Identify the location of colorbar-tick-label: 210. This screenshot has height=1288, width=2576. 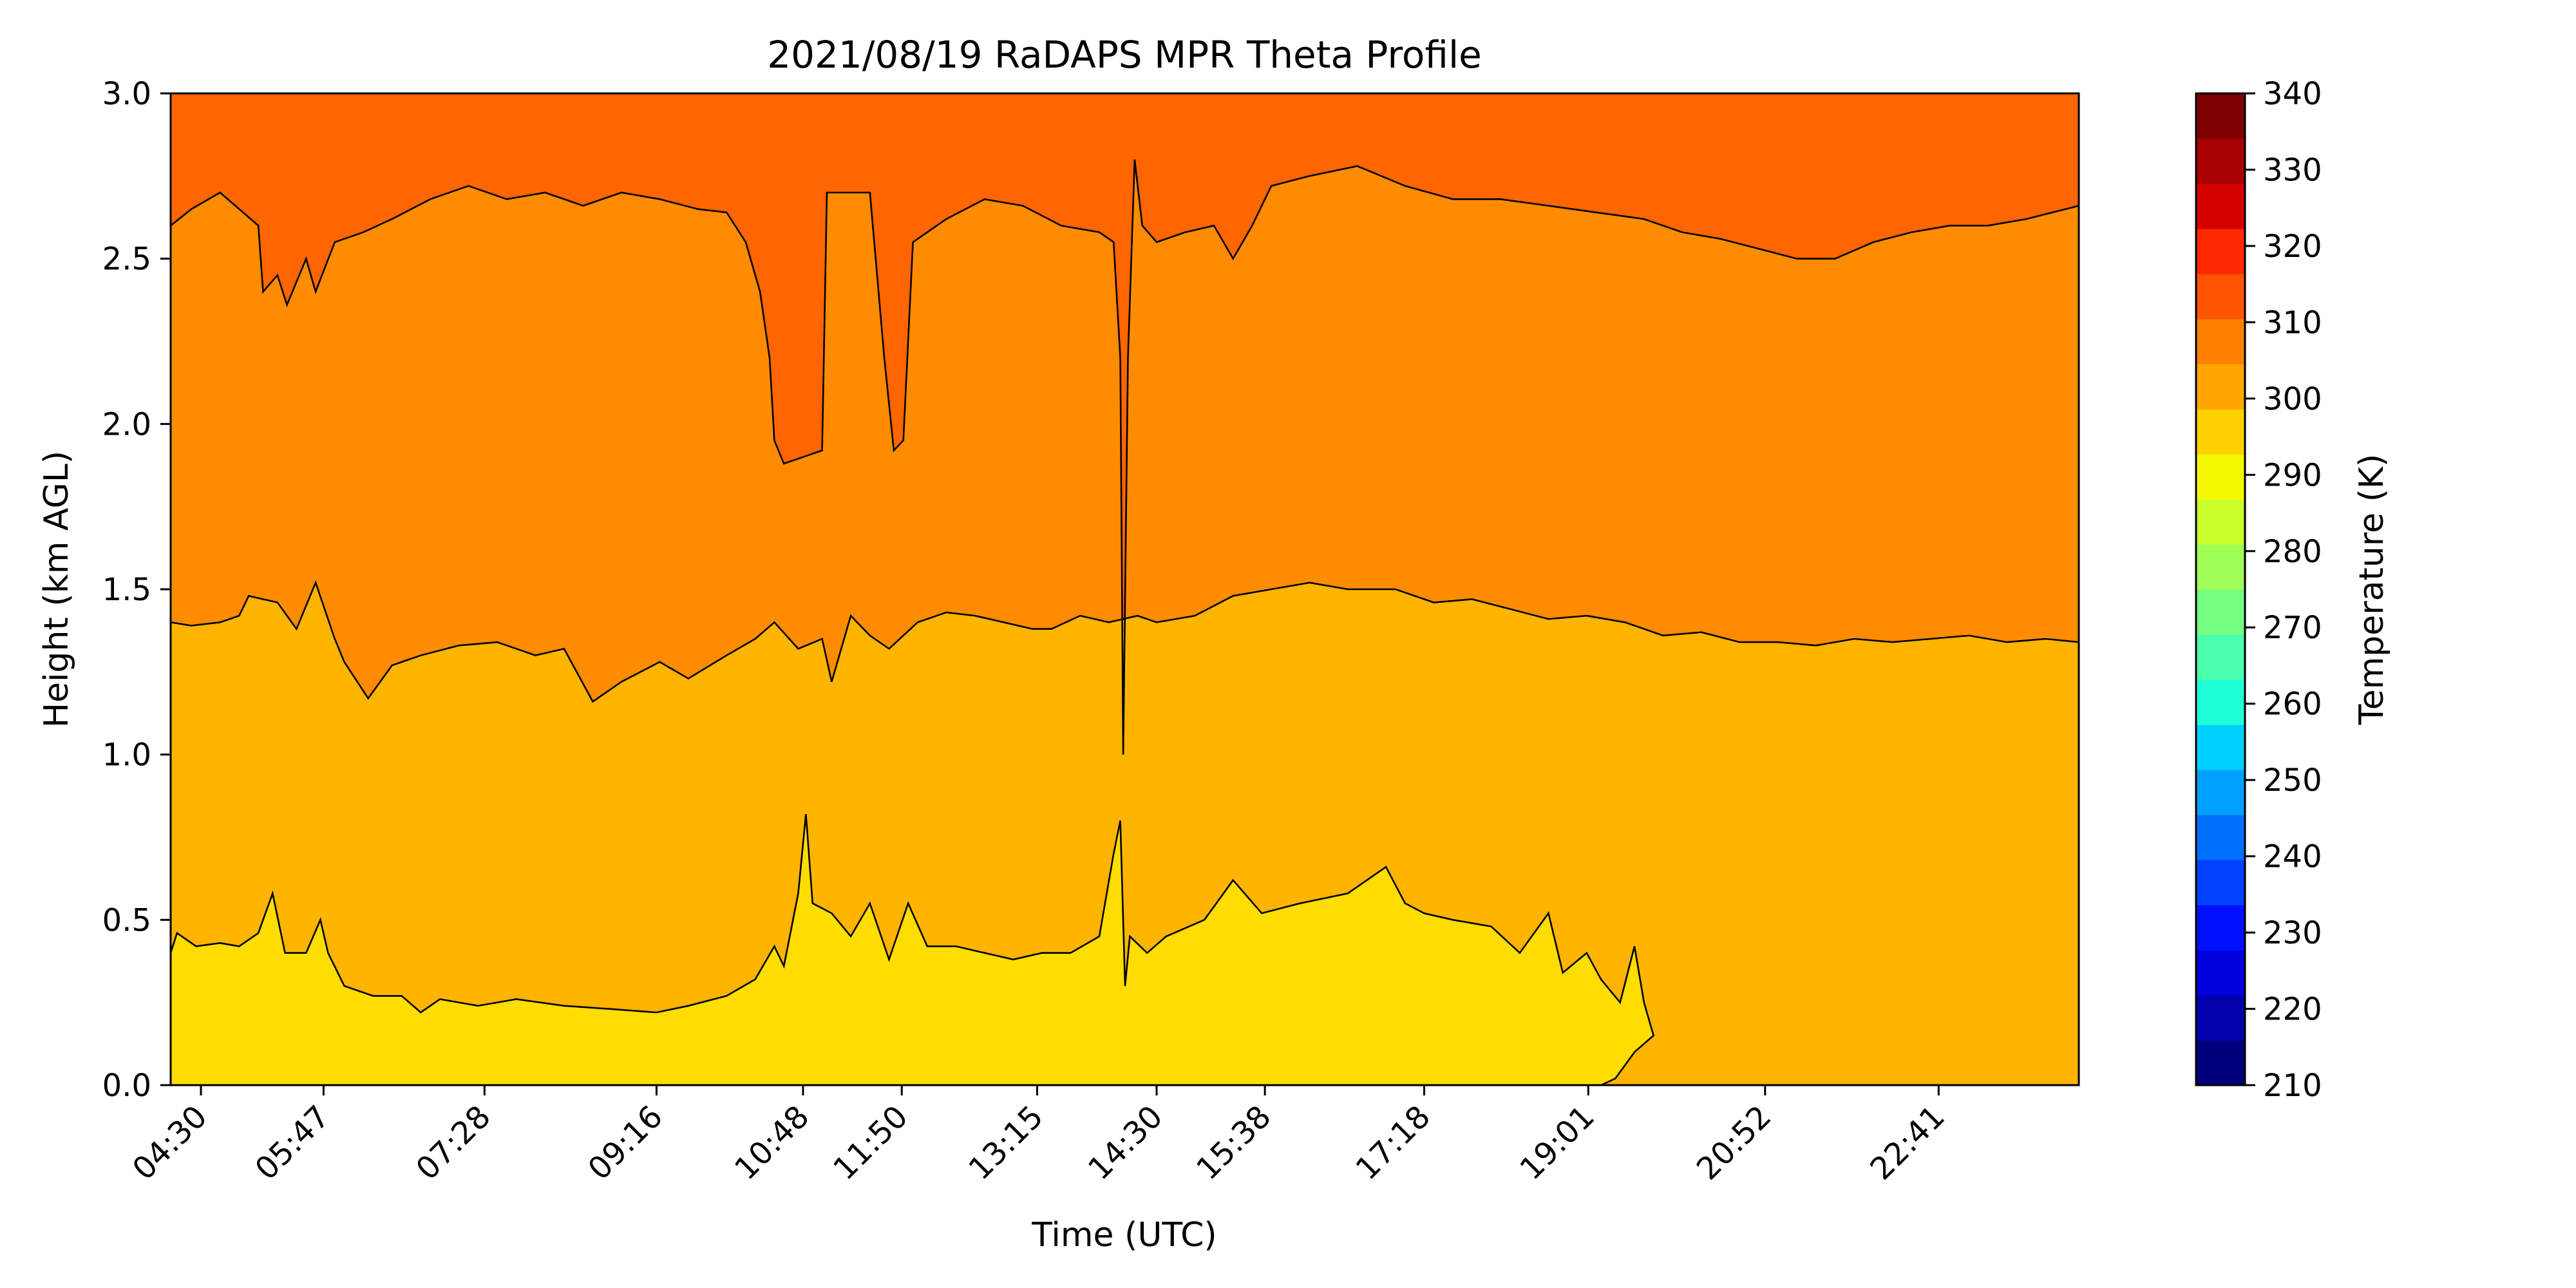
(2293, 1086).